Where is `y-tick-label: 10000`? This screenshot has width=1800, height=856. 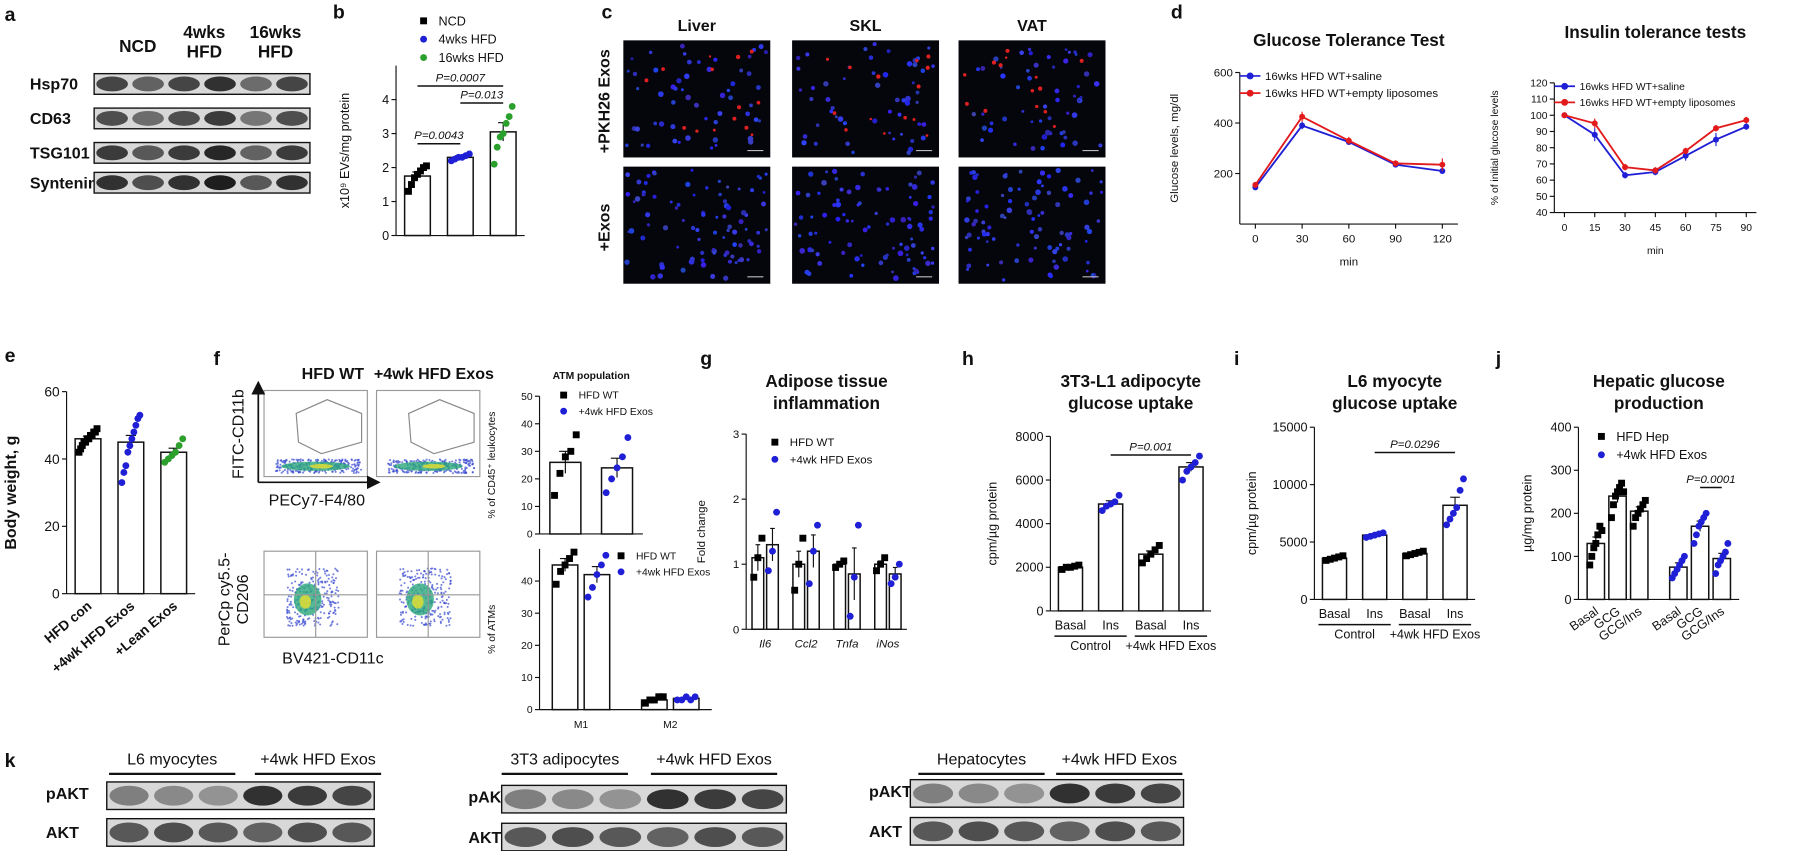
y-tick-label: 10000 is located at coordinates (1289, 485).